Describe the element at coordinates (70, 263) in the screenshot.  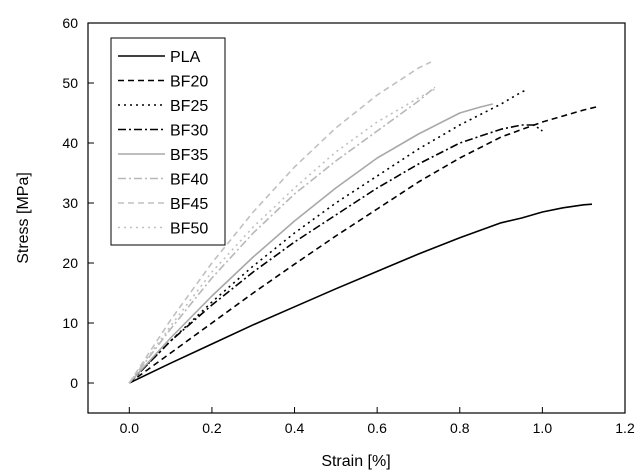
I see `y-tick-label: 20` at that location.